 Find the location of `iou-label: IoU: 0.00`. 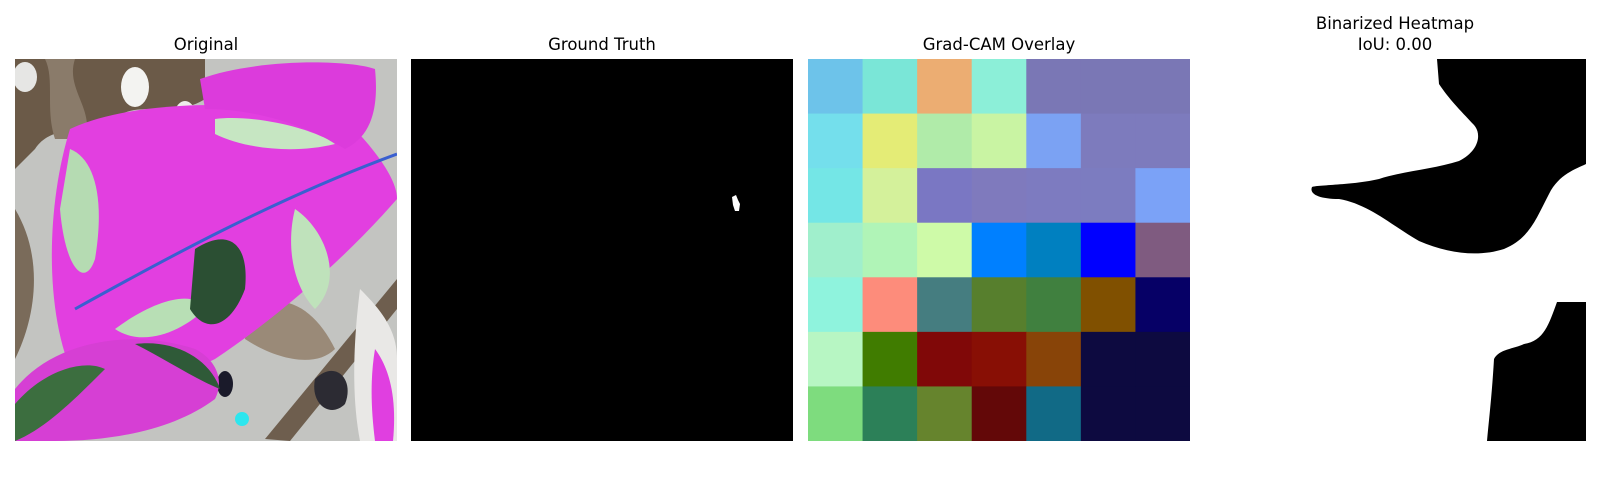

iou-label: IoU: 0.00 is located at coordinates (1395, 44).